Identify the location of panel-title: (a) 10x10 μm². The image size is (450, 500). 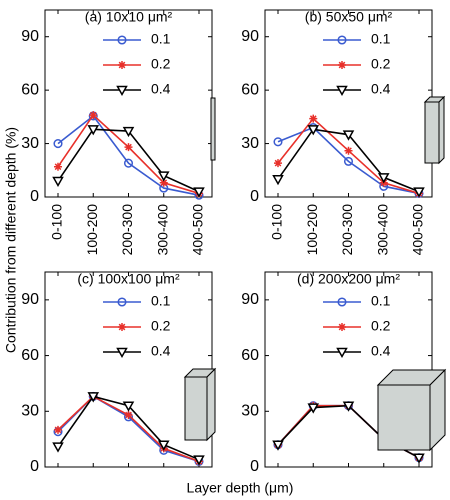
(129, 17).